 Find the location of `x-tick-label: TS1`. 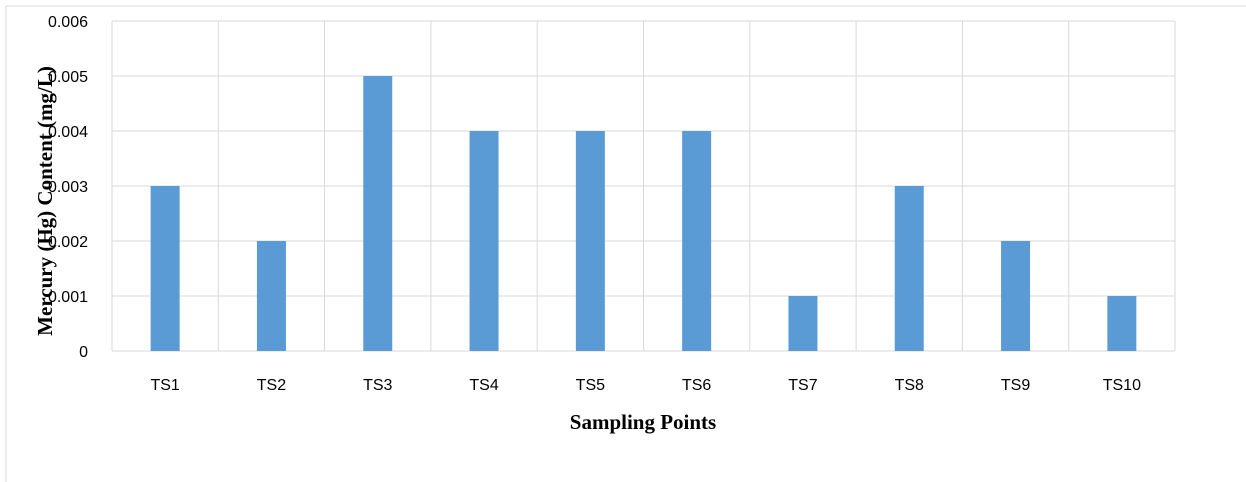

x-tick-label: TS1 is located at coordinates (164, 385).